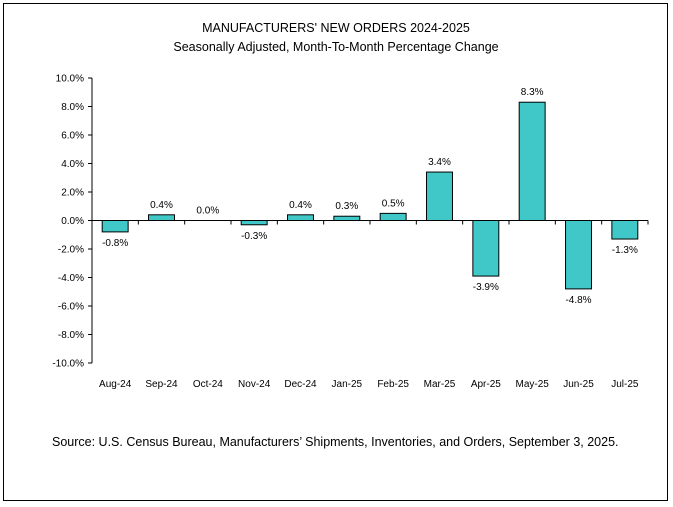 The height and width of the screenshot is (507, 673). I want to click on data-label: -1.3%, so click(625, 250).